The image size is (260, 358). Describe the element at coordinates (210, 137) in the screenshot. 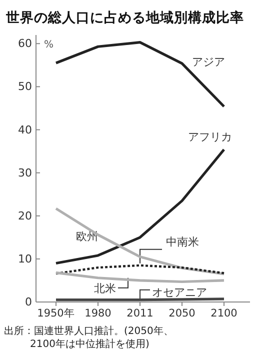

I see `series-label: アフリカ` at that location.